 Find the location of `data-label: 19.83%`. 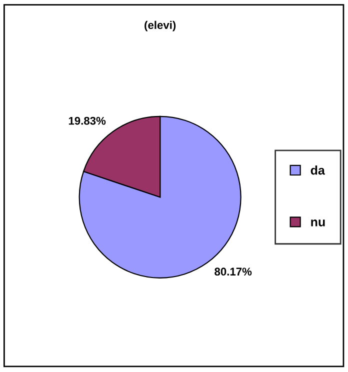

data-label: 19.83% is located at coordinates (87, 120).